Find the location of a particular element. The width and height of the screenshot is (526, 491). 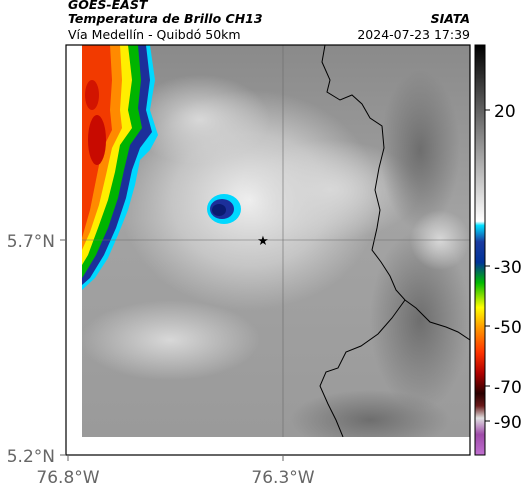

colorbar: 20 -30 -50 -70 -90 is located at coordinates (498, 250).